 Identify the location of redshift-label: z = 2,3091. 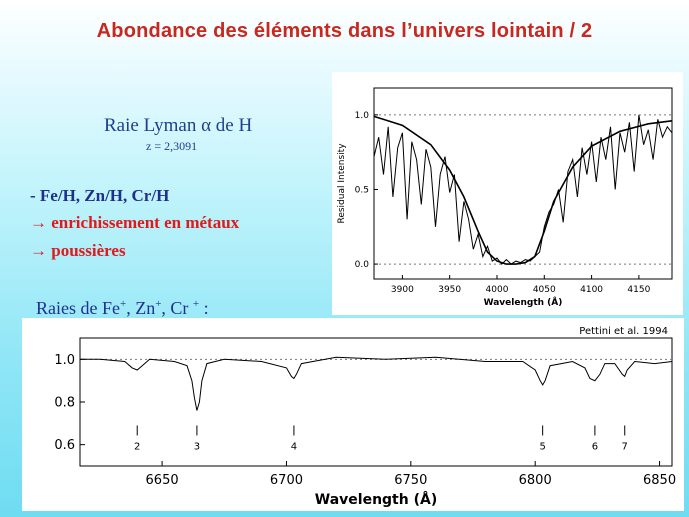
(172, 146).